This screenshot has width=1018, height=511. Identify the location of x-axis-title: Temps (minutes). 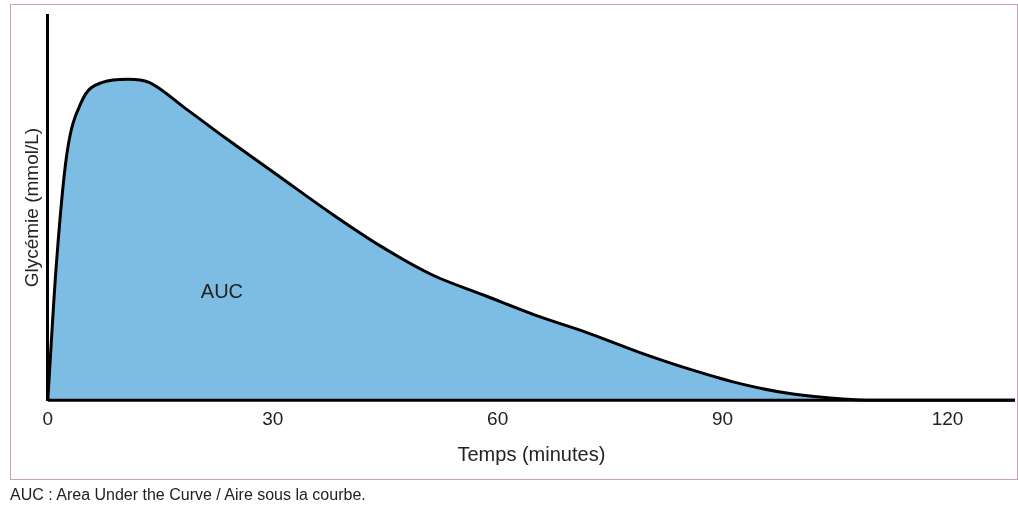
(531, 453).